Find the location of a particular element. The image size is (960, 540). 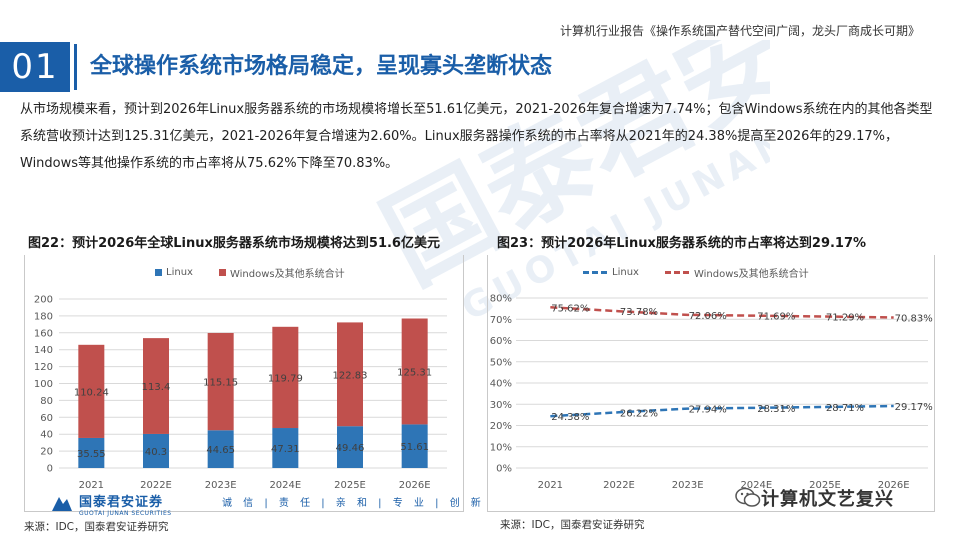

bar-value-label: 110.24 is located at coordinates (91, 392).